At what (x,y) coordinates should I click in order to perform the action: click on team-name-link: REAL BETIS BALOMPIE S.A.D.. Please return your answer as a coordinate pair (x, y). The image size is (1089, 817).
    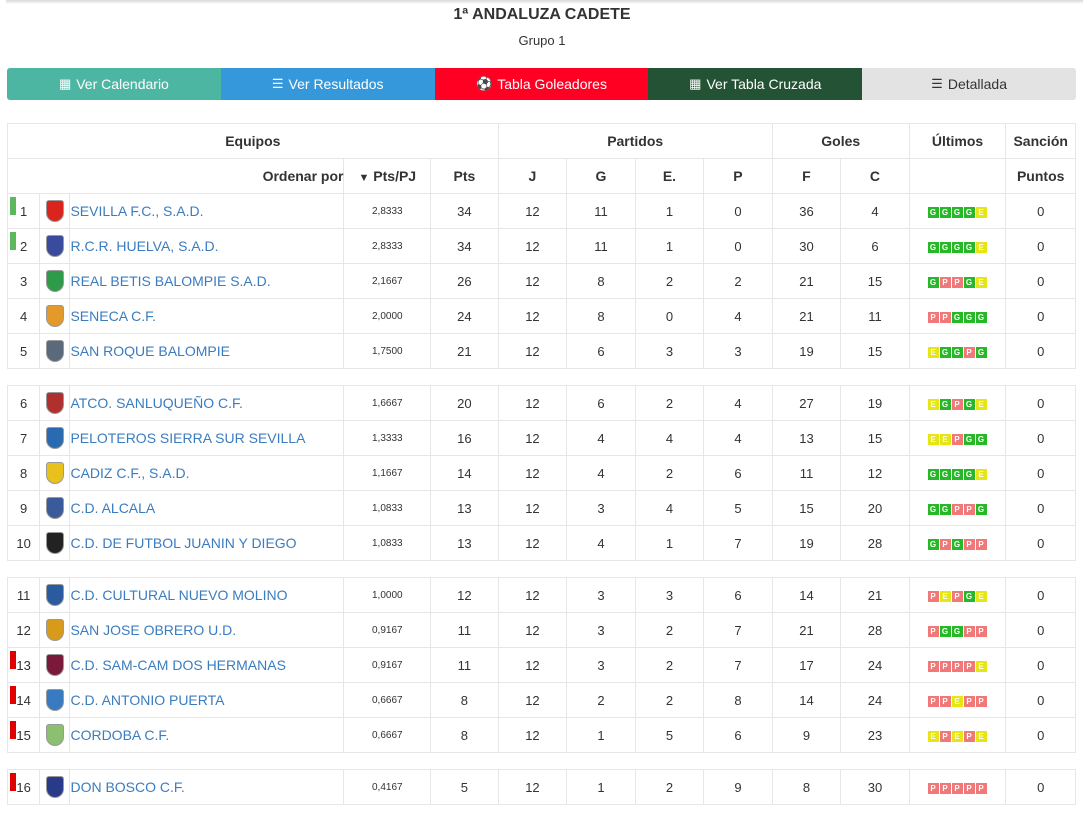
    Looking at the image, I should click on (207, 281).